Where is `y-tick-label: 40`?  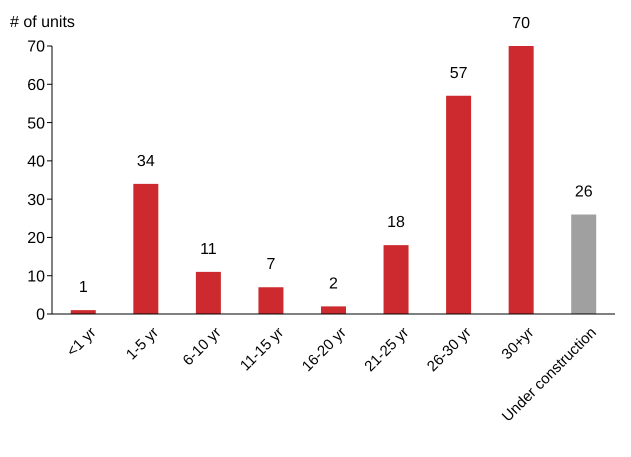
y-tick-label: 40 is located at coordinates (36, 162).